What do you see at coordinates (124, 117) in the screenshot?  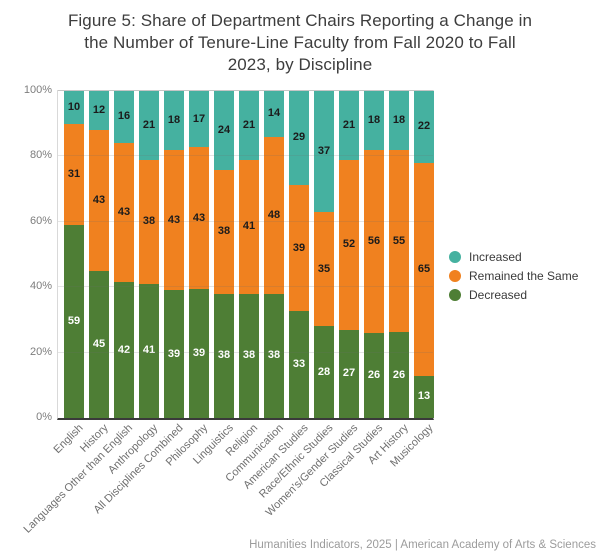 I see `bar-segment-increased: 16` at bounding box center [124, 117].